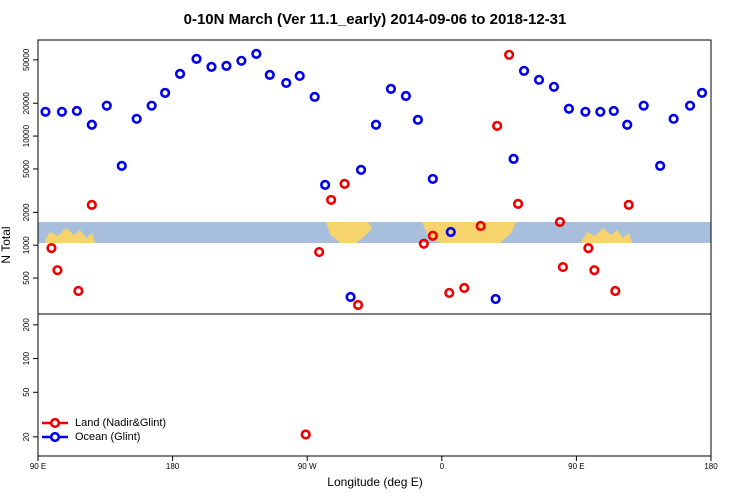  What do you see at coordinates (26, 391) in the screenshot?
I see `y-tick-label: 50` at bounding box center [26, 391].